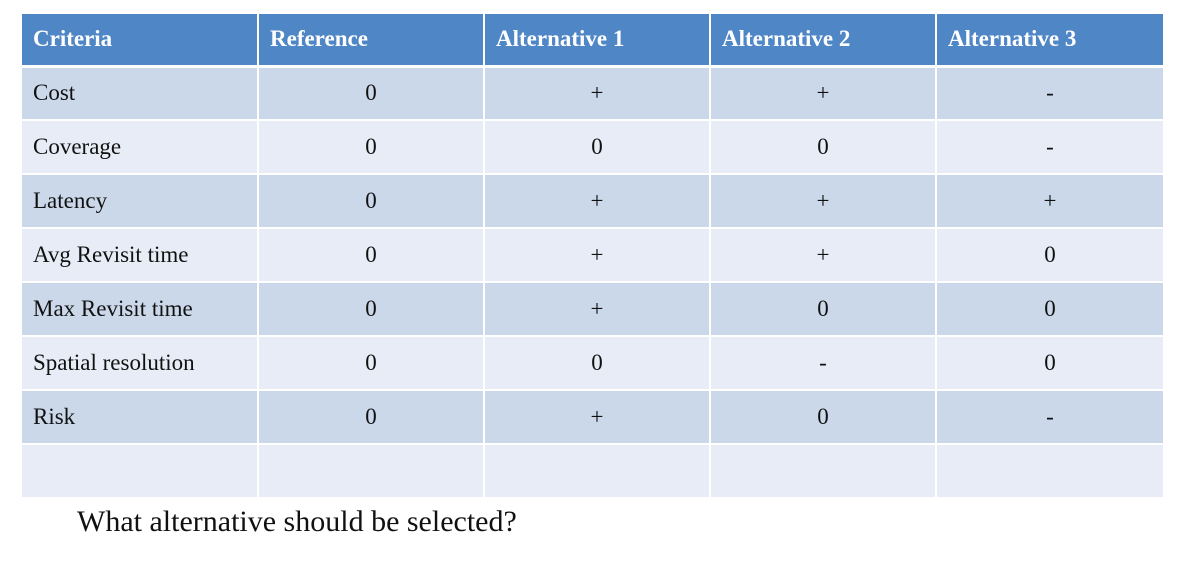  What do you see at coordinates (140, 363) in the screenshot?
I see `criteria-cell: Spatial resolution` at bounding box center [140, 363].